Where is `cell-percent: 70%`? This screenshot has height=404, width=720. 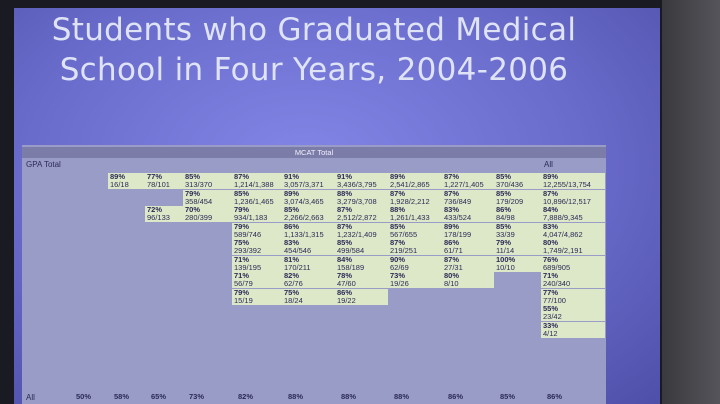 cell-percent: 70% is located at coordinates (193, 209).